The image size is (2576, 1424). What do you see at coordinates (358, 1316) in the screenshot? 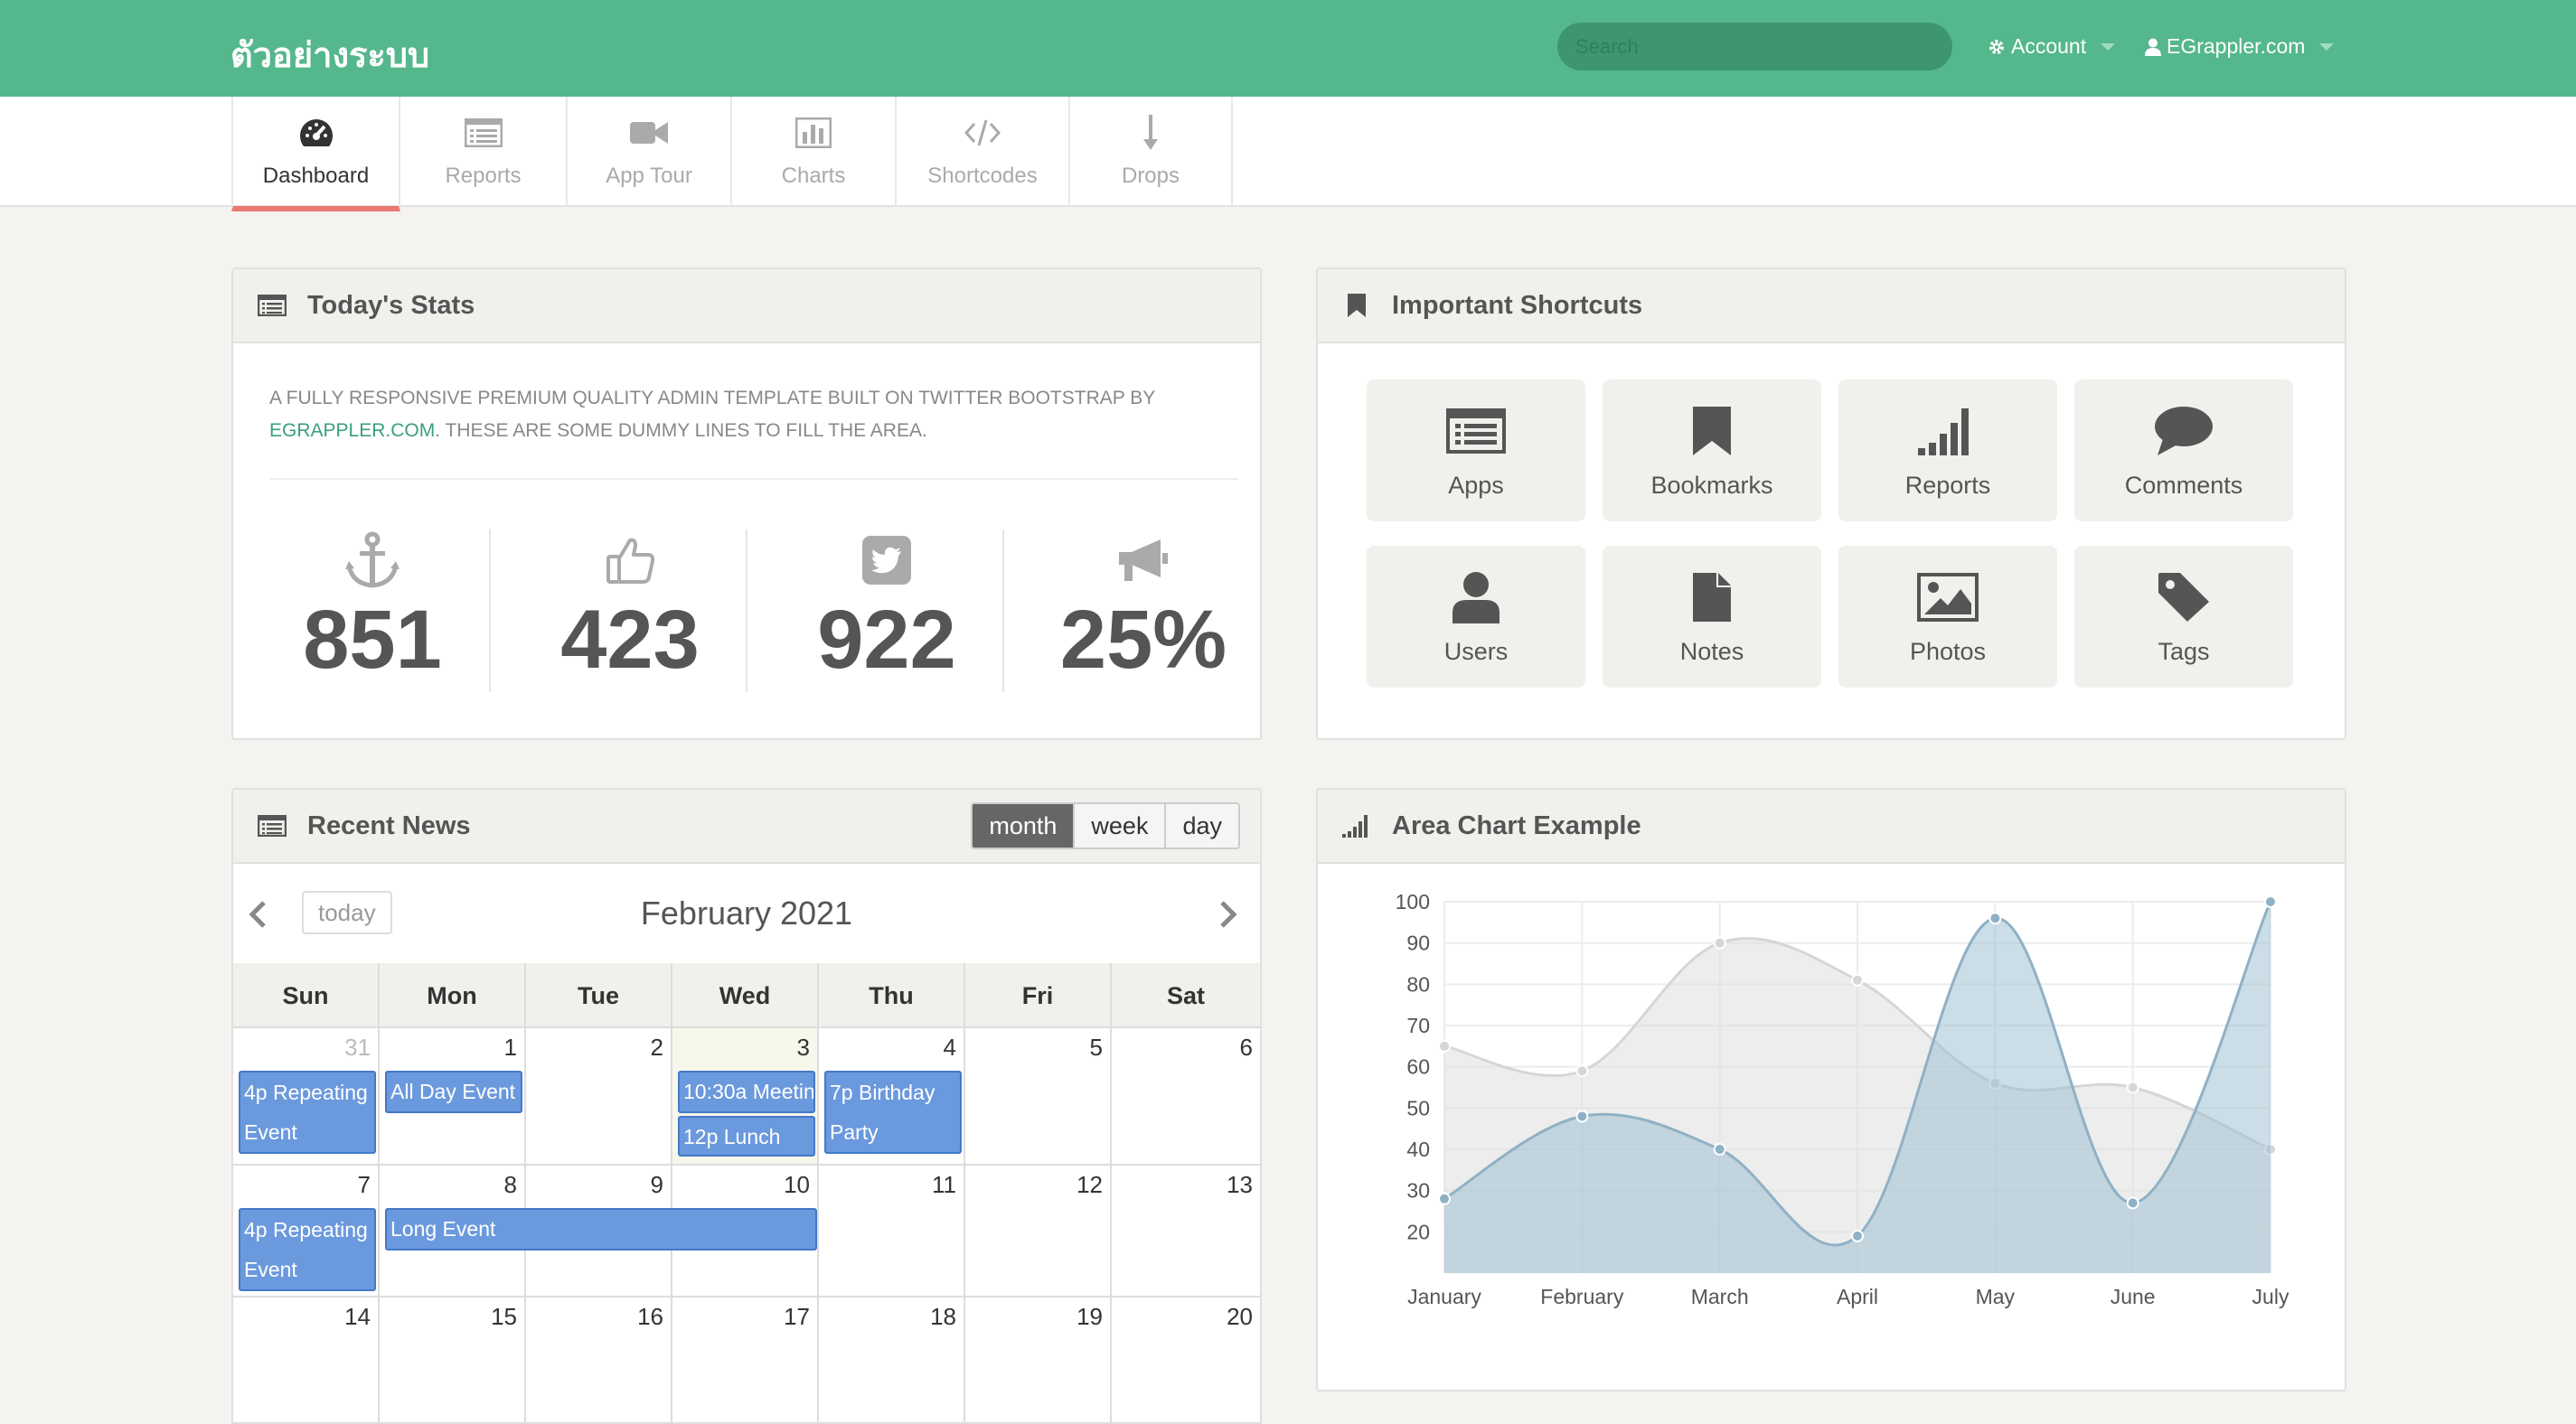
I see `day-number: 14` at bounding box center [358, 1316].